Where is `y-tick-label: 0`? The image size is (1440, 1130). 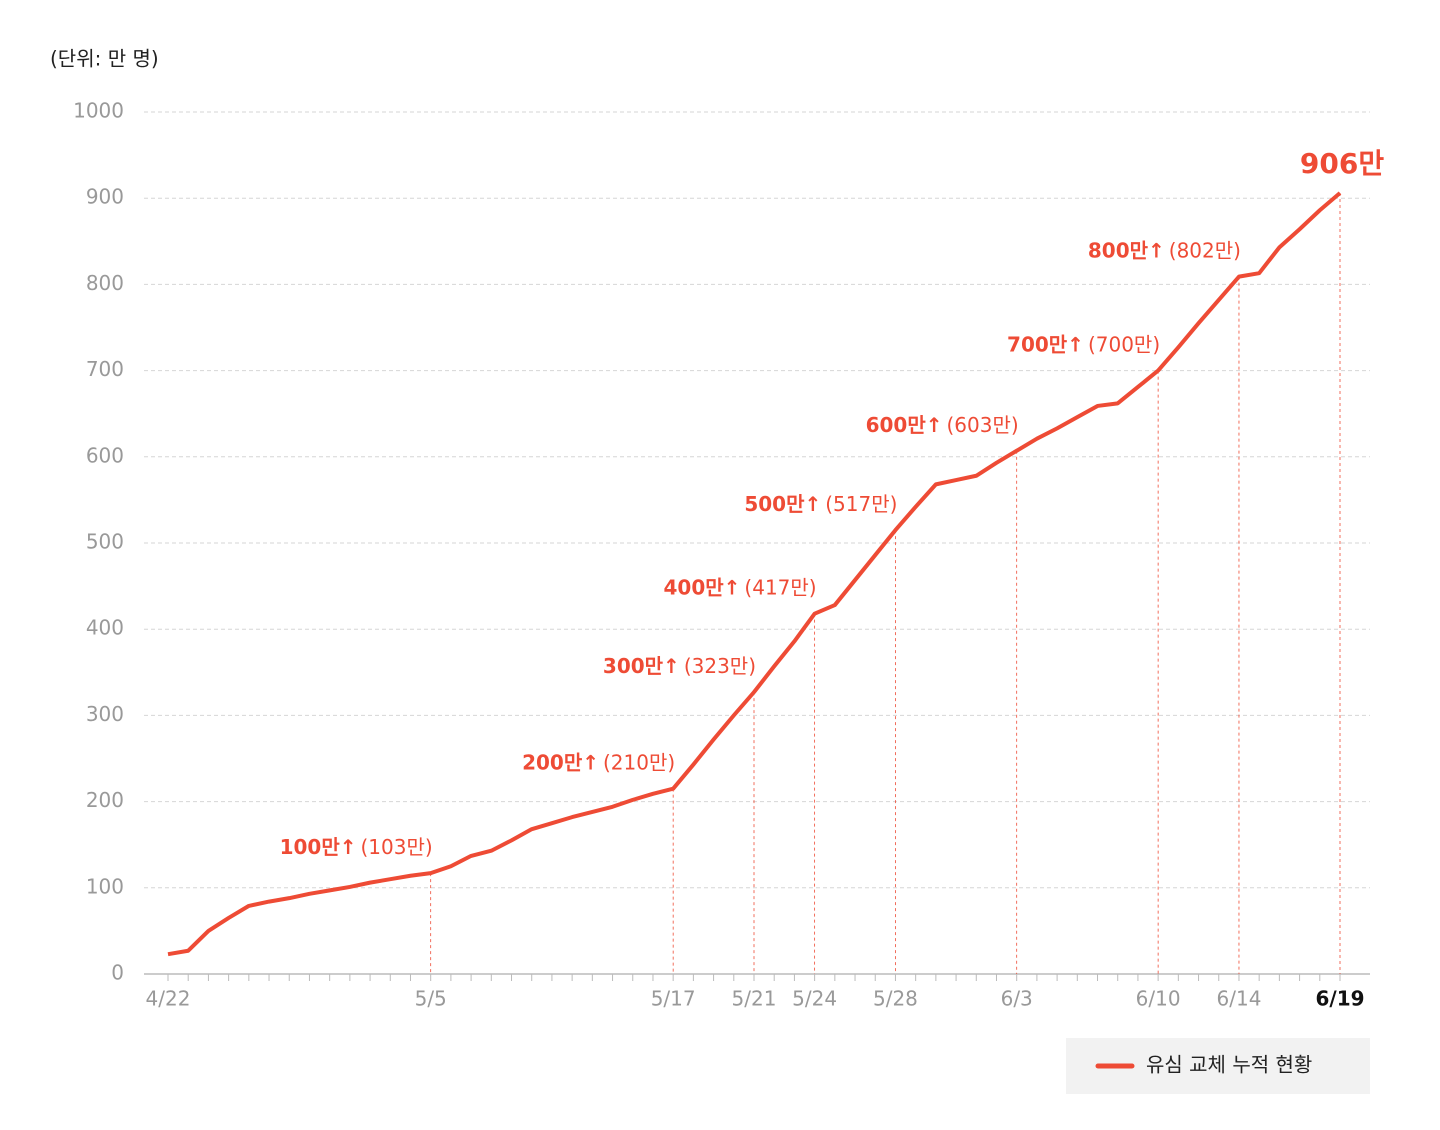 y-tick-label: 0 is located at coordinates (117, 973).